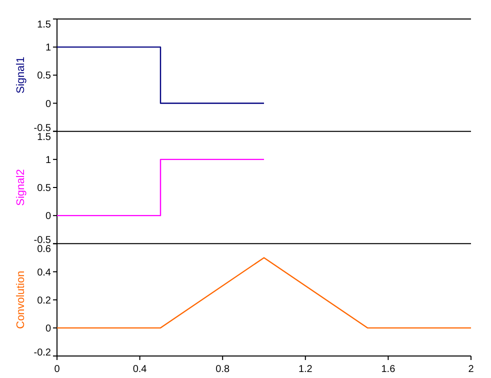  What do you see at coordinates (44, 250) in the screenshot?
I see `y-tick-label: 0.6` at bounding box center [44, 250].